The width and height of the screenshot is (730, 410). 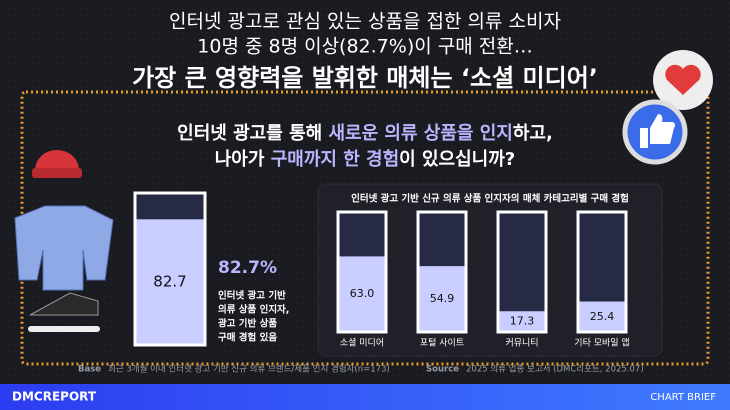 I want to click on description: 의류 상품 인지자,, so click(x=253, y=310).